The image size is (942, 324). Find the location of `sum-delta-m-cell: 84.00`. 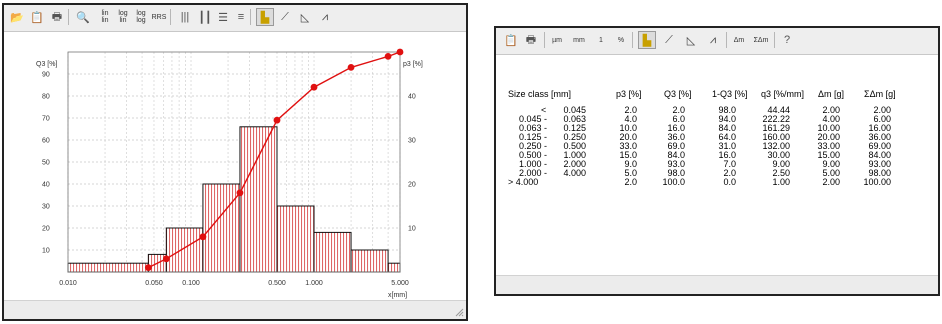

sum-delta-m-cell: 84.00 is located at coordinates (879, 155).